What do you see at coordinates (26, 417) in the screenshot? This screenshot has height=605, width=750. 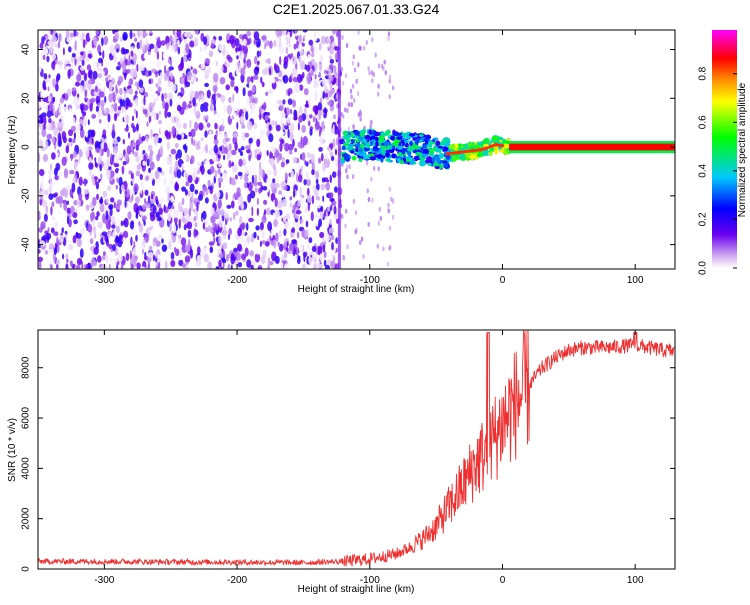 I see `y-tick-label: 6000` at bounding box center [26, 417].